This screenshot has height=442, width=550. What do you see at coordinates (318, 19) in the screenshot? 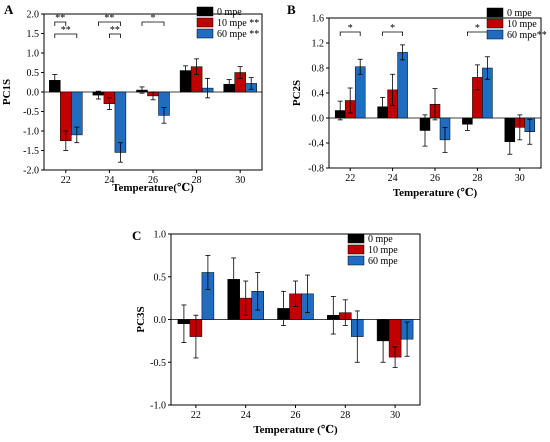
I see `y-tick-label: 1.6` at bounding box center [318, 19].